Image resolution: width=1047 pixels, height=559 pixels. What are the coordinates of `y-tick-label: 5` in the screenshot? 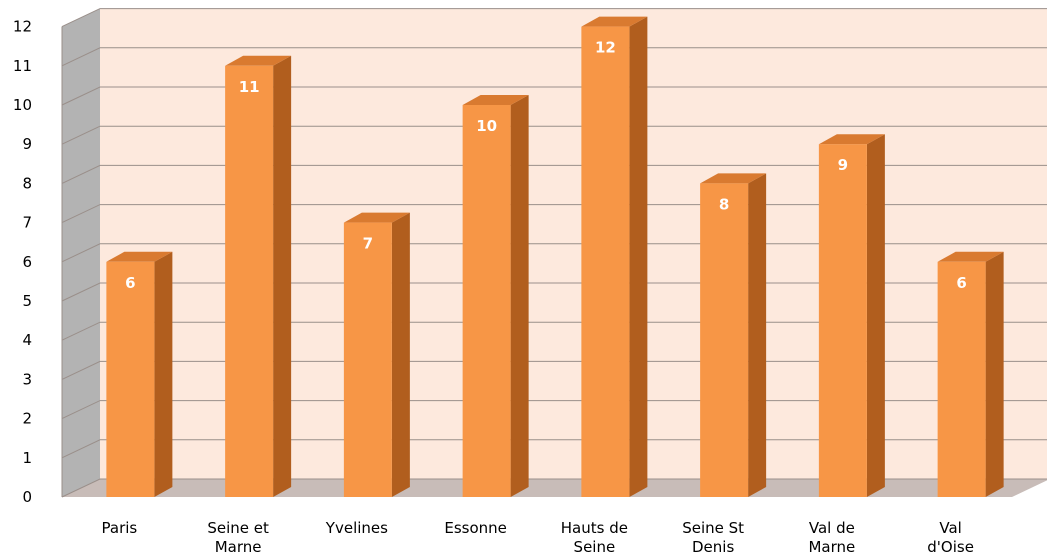 It's located at (27, 301).